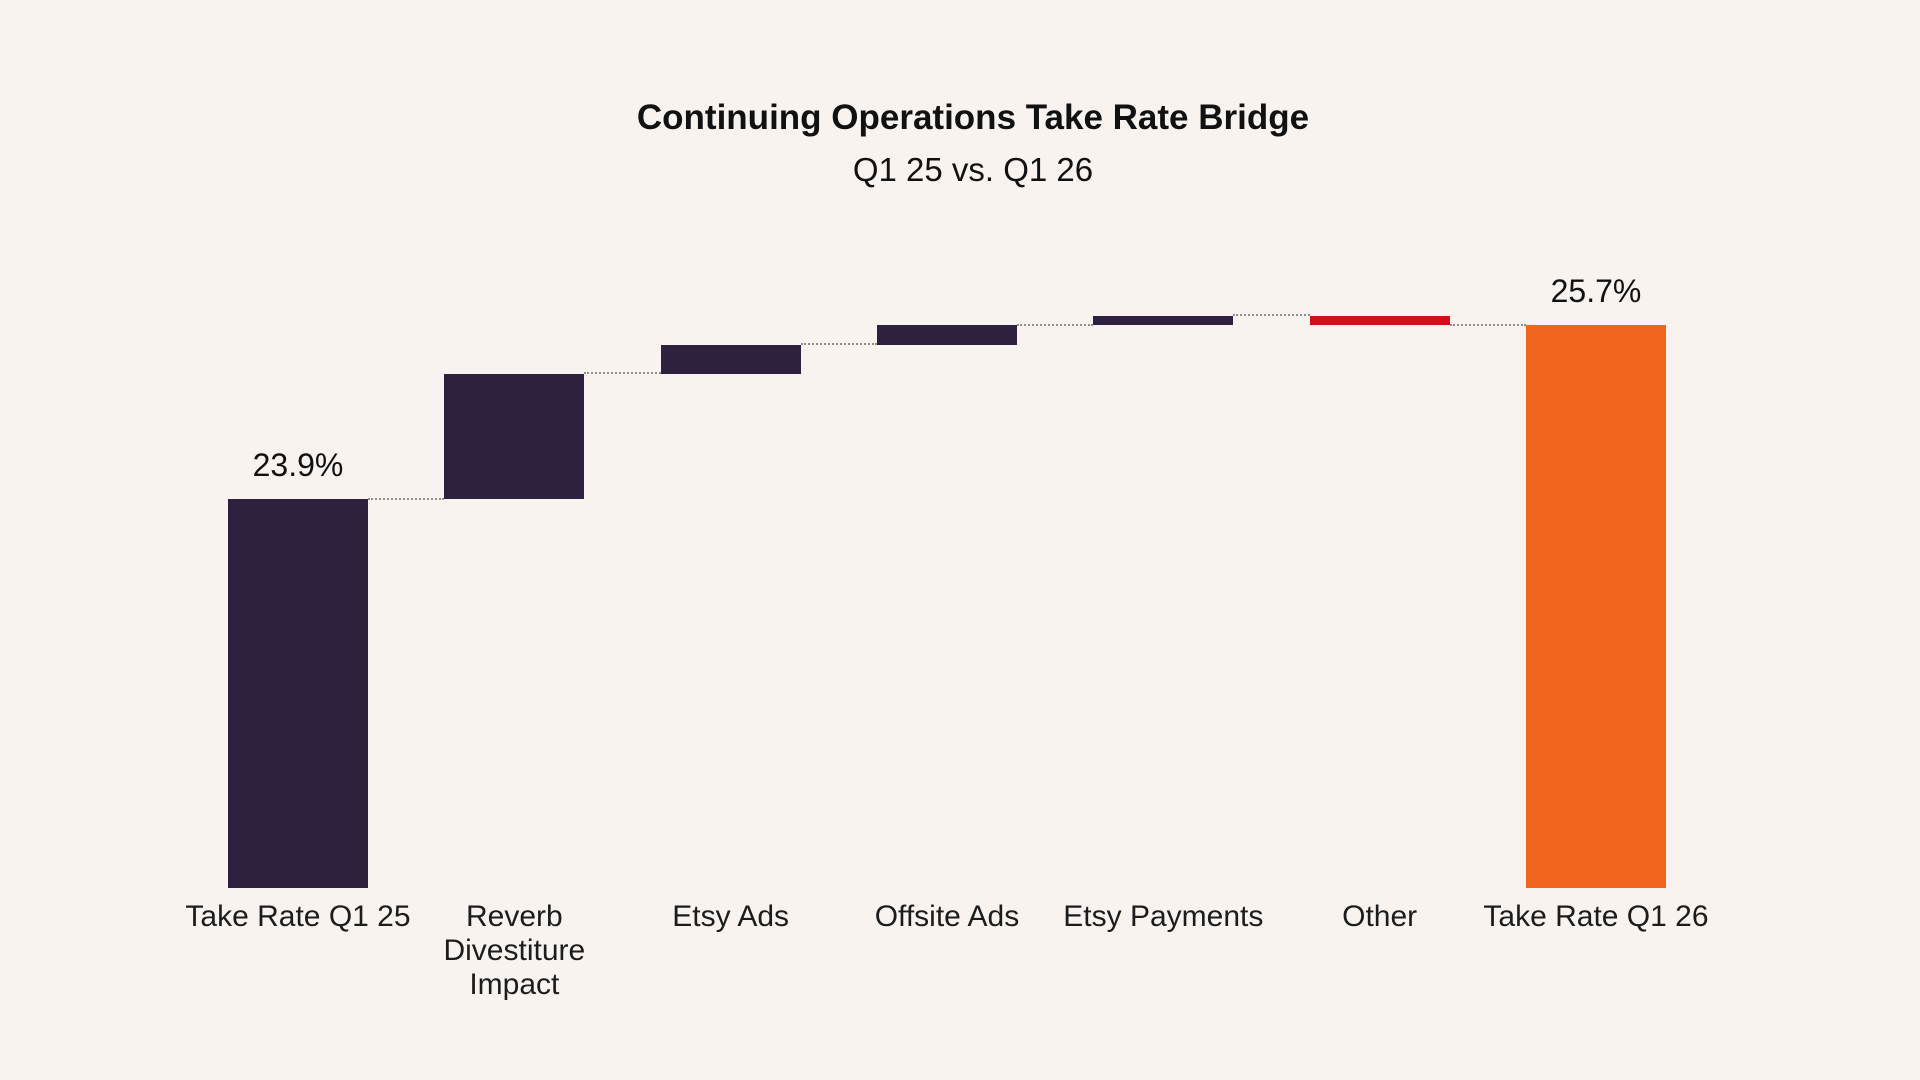 This screenshot has width=1920, height=1080. I want to click on value-label-take-rate-q1-26: 25.7%, so click(1596, 291).